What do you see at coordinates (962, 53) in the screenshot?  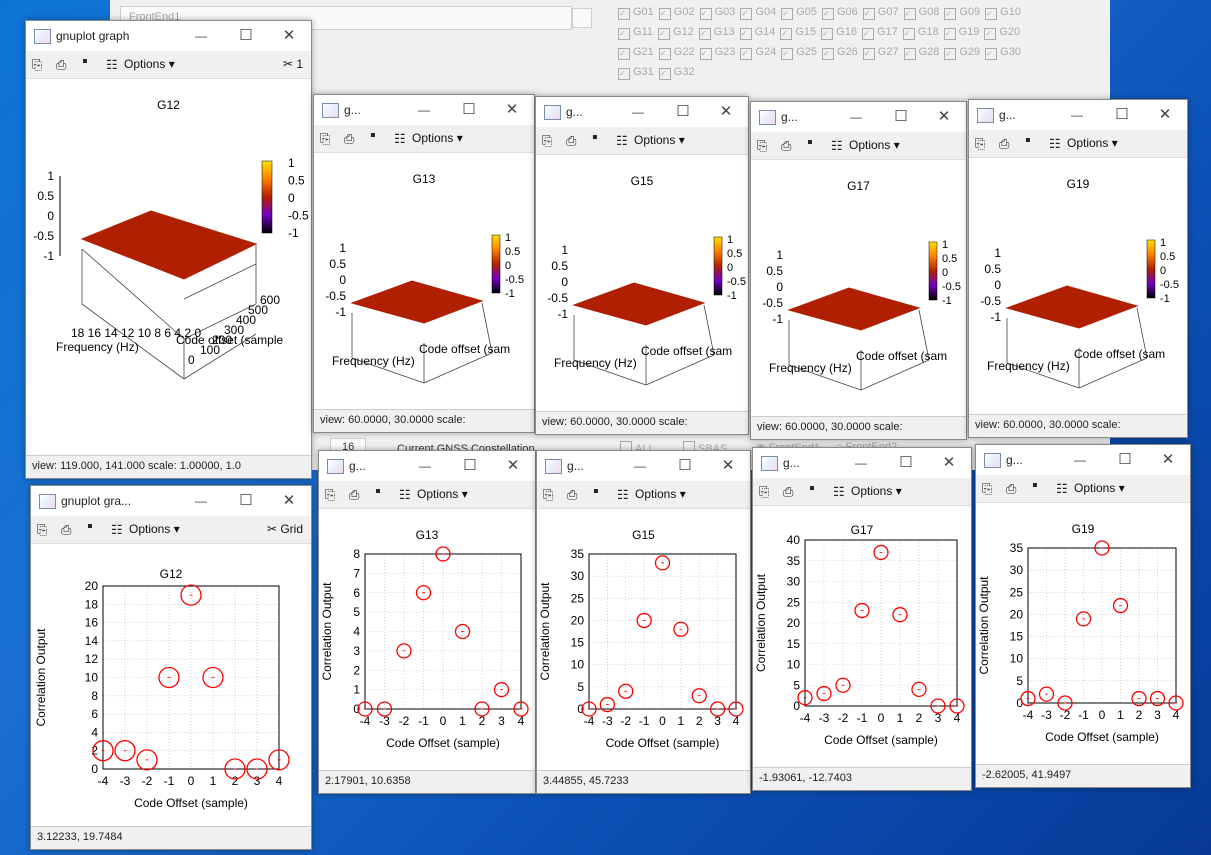 I see `sat-checkbox-g29: ✓ G29` at bounding box center [962, 53].